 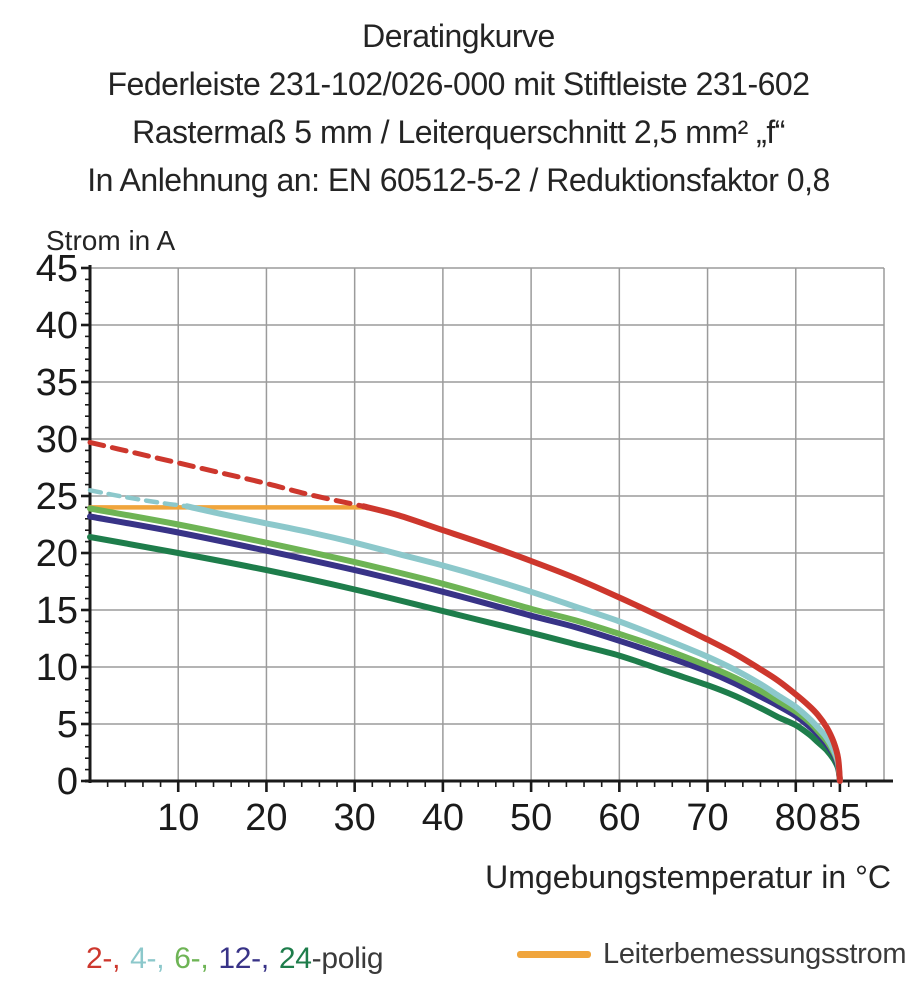 I want to click on series-2-polig-oberhalb-leiterbemessungsstrom-, so click(x=226, y=474).